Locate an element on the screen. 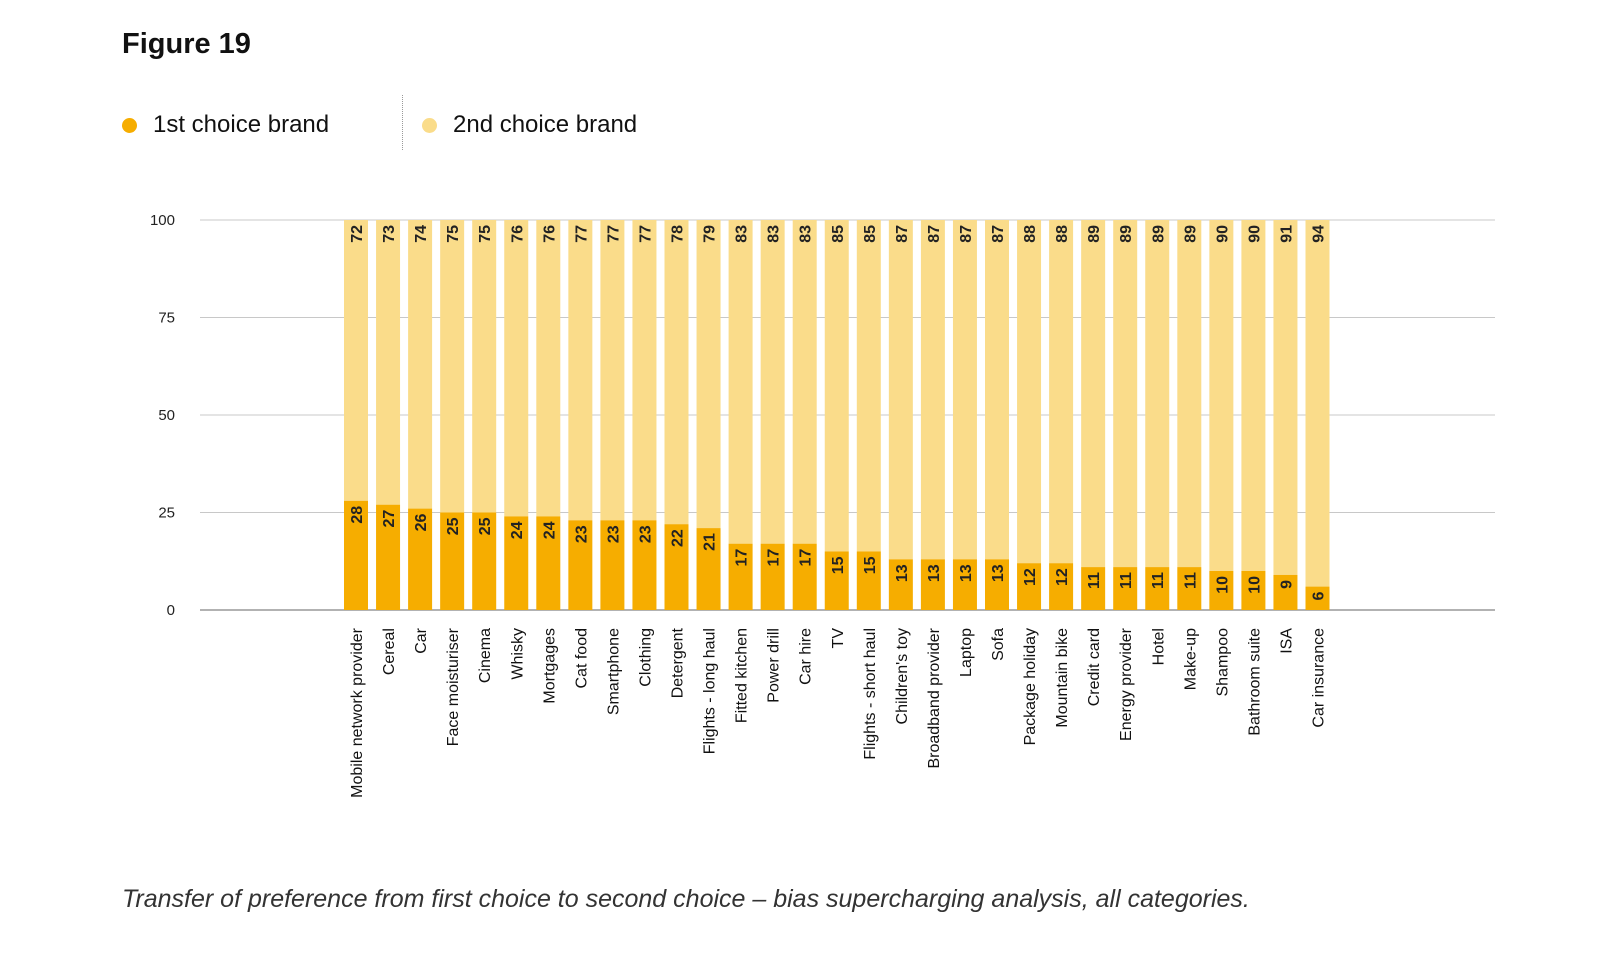  x-tick-label: Cat food is located at coordinates (581, 658).